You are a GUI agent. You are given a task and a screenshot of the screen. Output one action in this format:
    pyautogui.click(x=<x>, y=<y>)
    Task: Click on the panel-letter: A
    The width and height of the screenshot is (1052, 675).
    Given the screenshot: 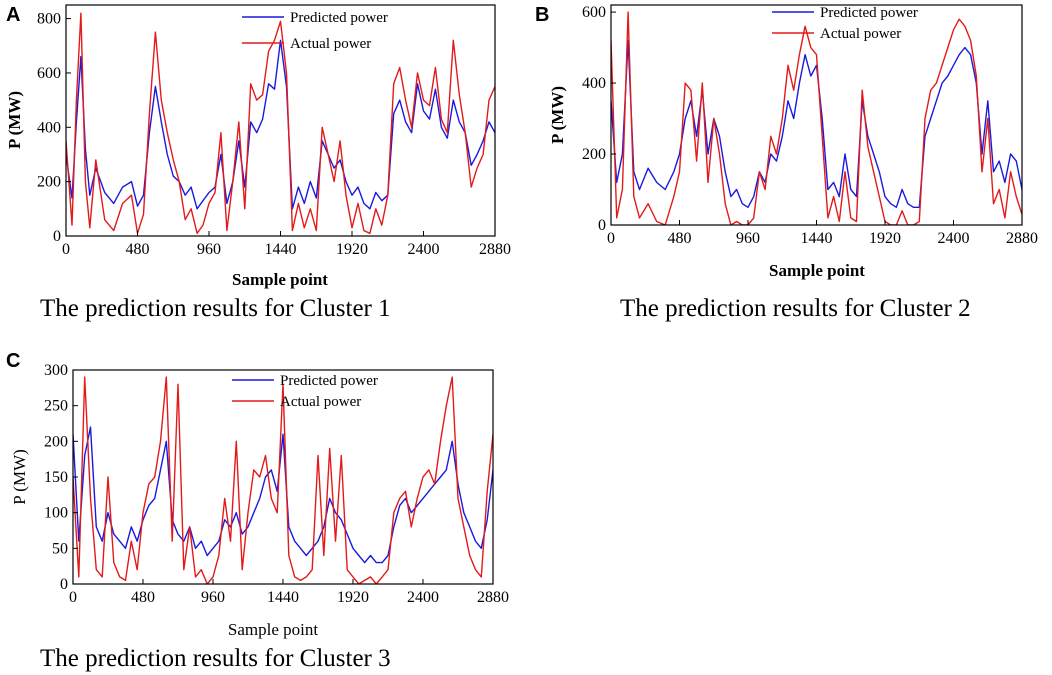 What is the action you would take?
    pyautogui.click(x=13, y=15)
    